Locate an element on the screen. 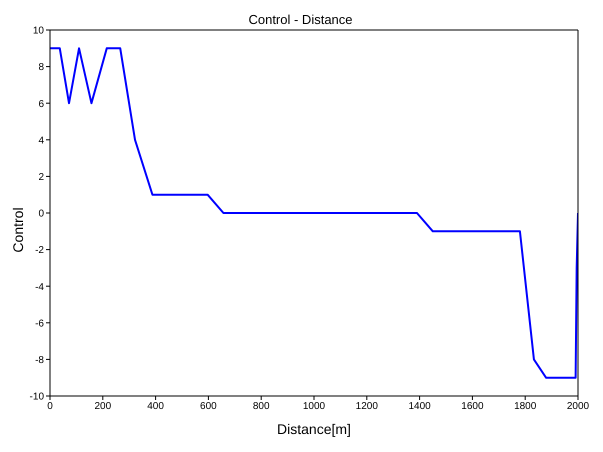 This screenshot has width=603, height=452. y-tick-label: 0 is located at coordinates (41, 214).